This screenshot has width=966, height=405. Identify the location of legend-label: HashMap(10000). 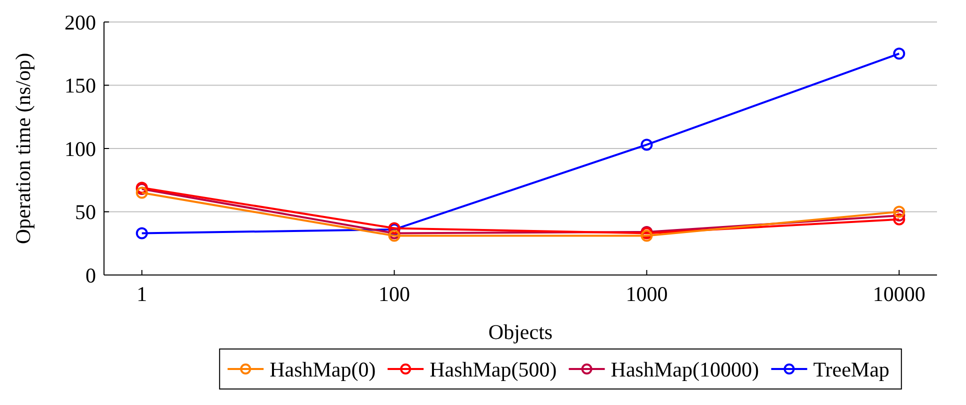
(684, 369).